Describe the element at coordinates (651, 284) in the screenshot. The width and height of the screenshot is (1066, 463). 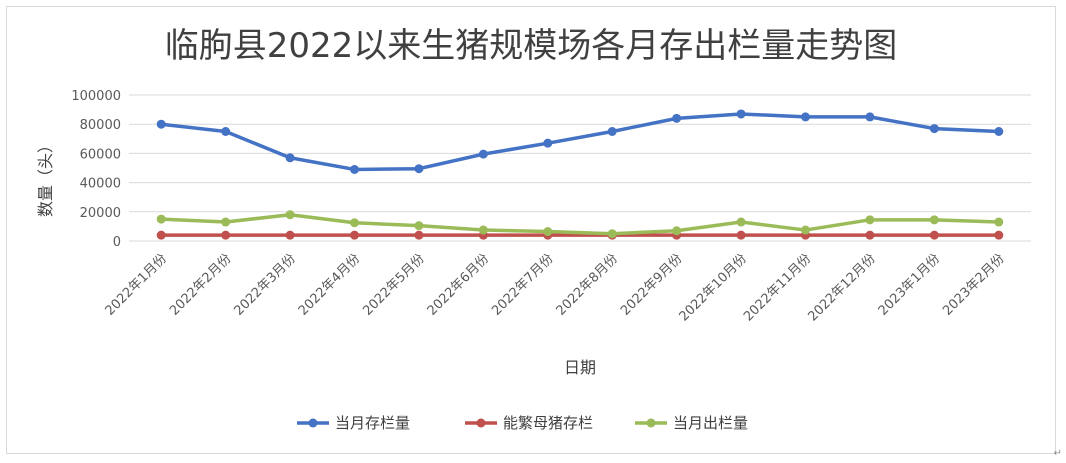
I see `x-tick-label: 2022年9月份` at that location.